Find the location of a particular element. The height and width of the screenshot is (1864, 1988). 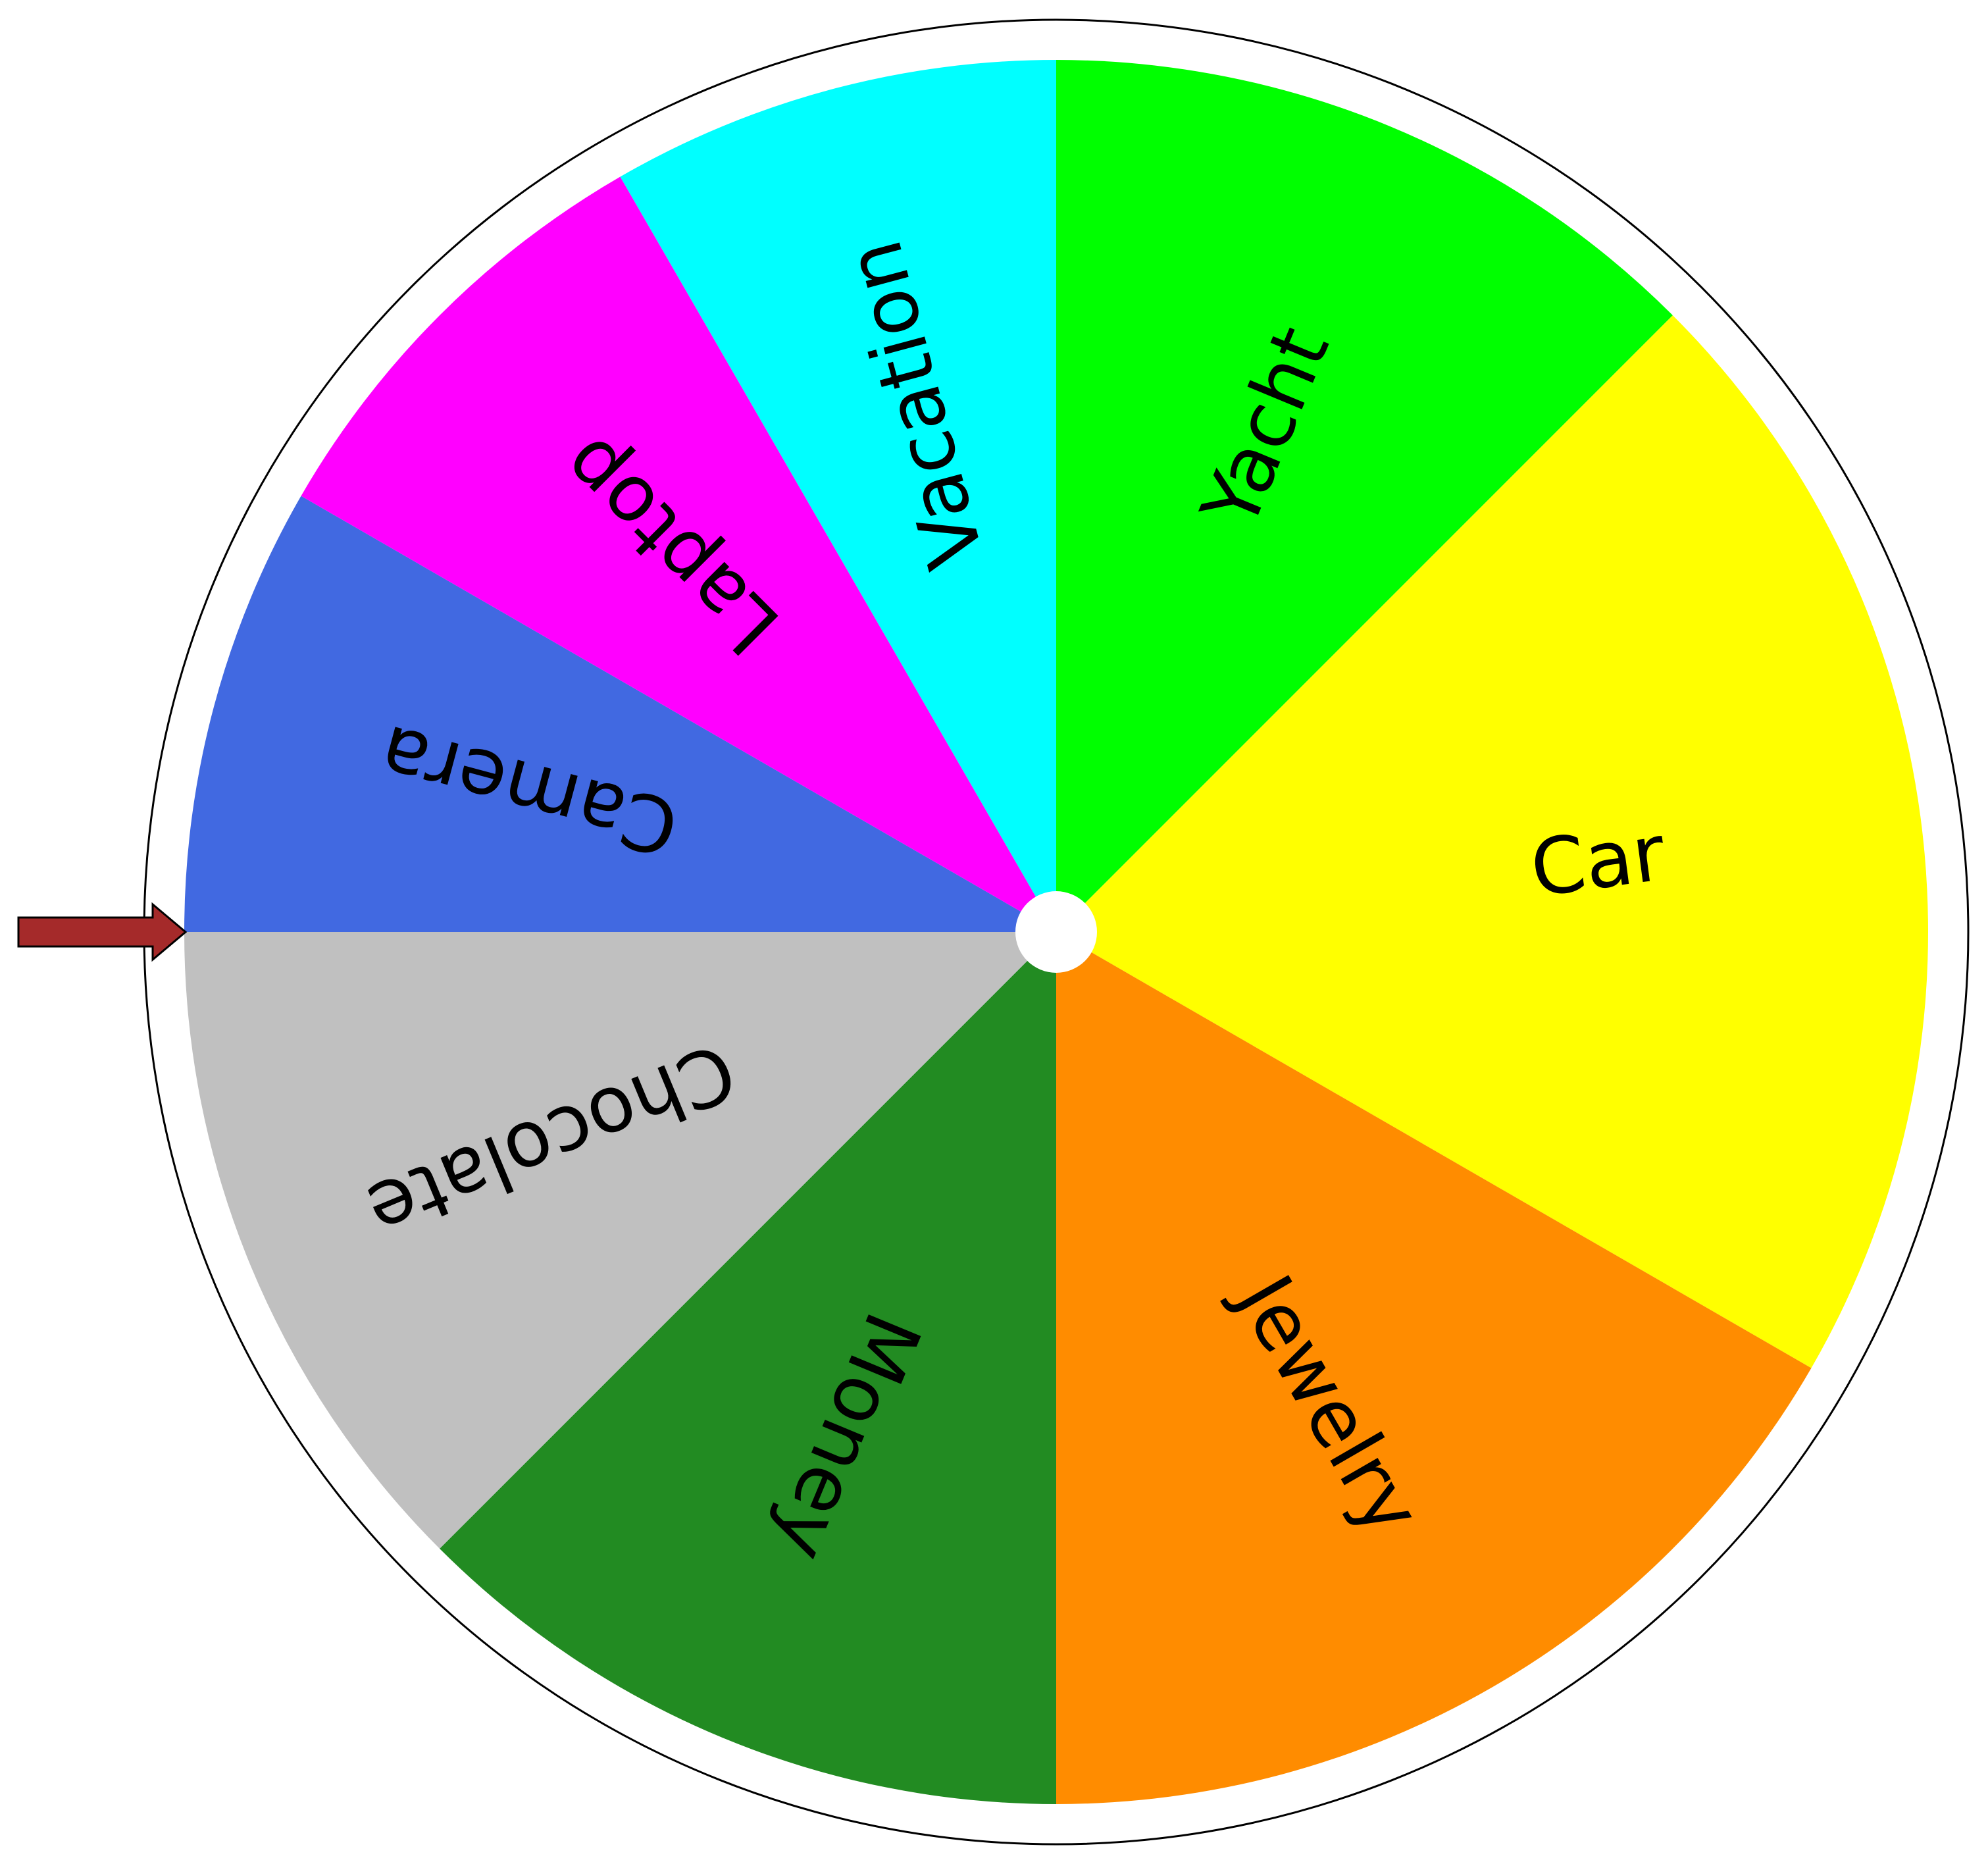

wheel-segment-money is located at coordinates (748, 1368).